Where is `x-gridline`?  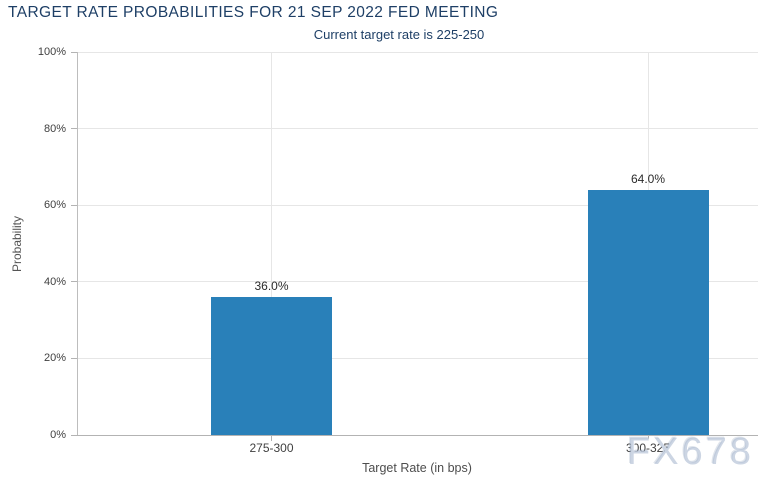 x-gridline is located at coordinates (271, 243).